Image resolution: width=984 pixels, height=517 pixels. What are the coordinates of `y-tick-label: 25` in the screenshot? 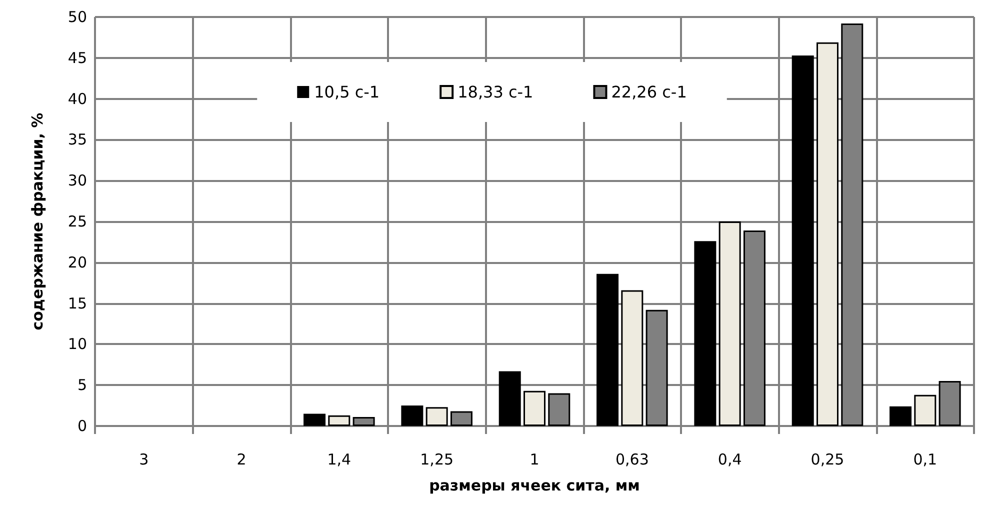 It's located at (77, 221).